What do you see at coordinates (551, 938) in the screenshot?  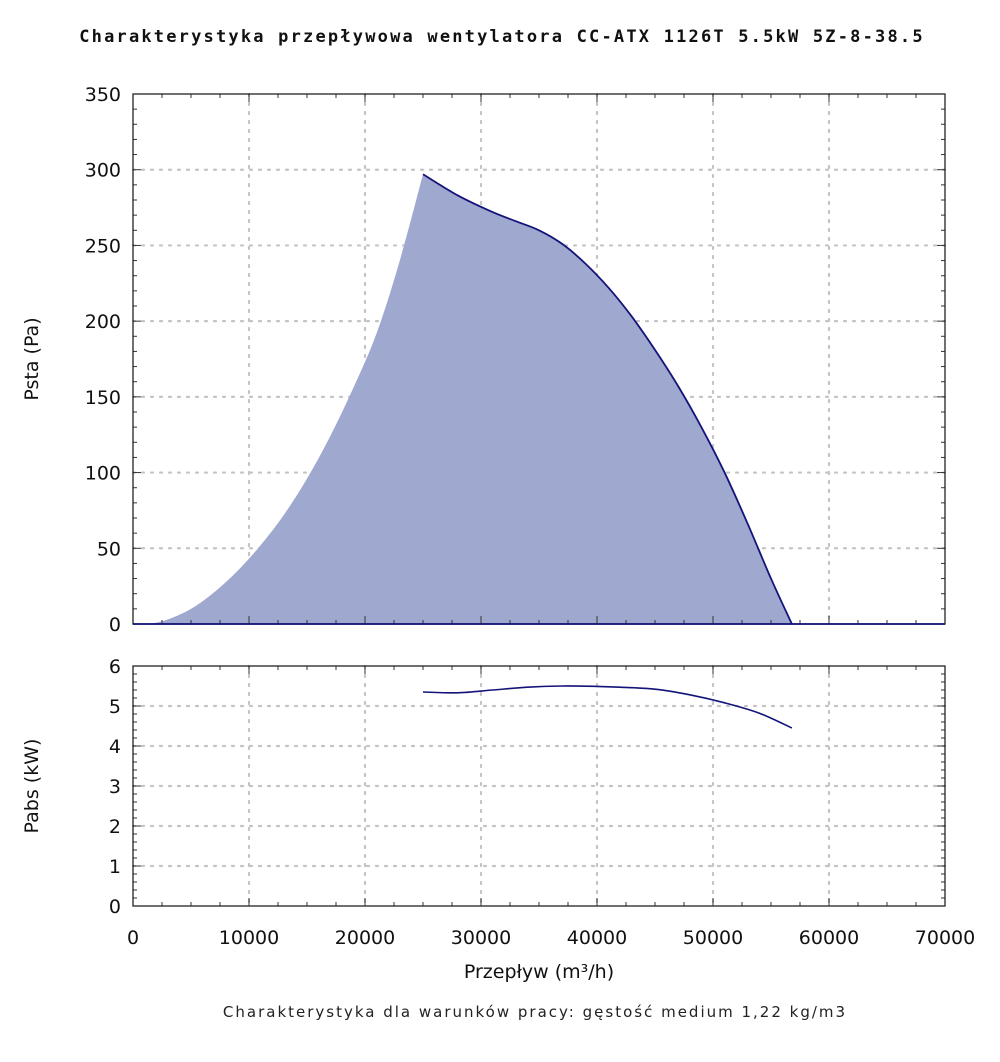 I see `x-tick-labels: 0 10000 20000 30000 40000 50000 60000 70000` at bounding box center [551, 938].